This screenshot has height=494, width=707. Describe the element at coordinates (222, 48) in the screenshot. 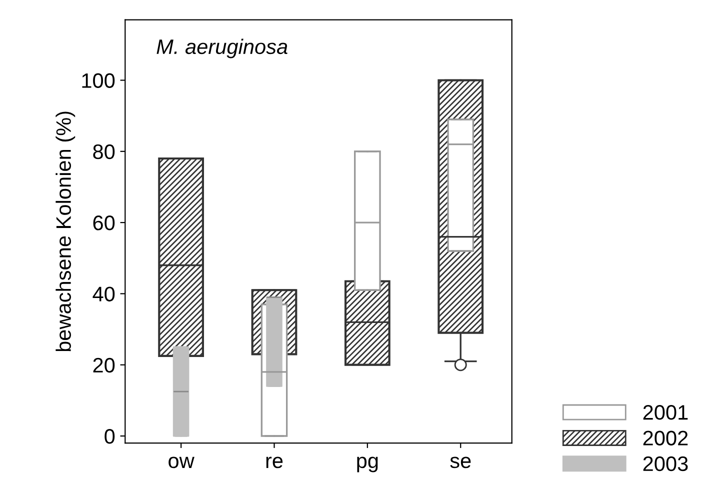

I see `annotation: M. aeruginosa` at that location.